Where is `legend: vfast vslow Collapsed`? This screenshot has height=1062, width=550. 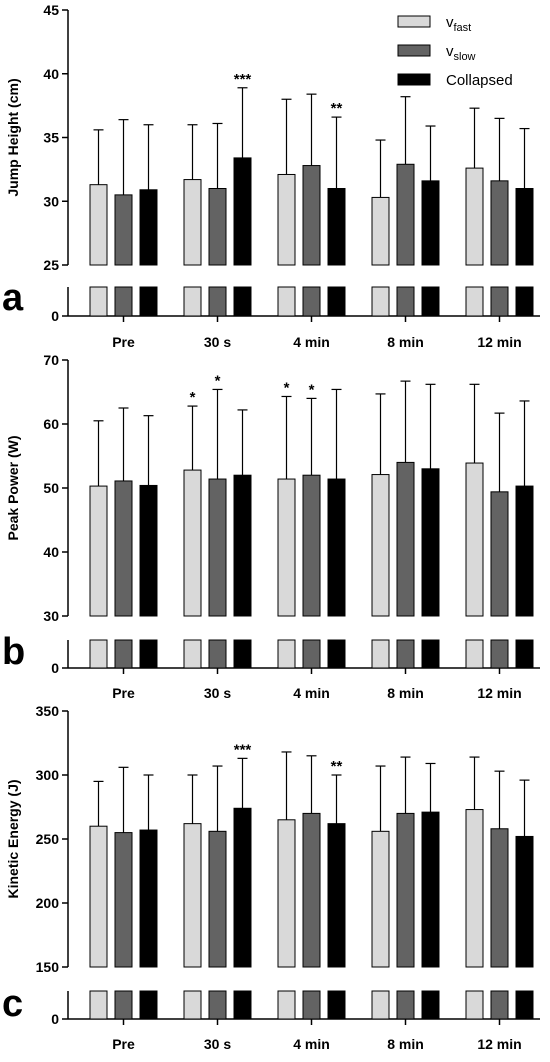
legend: vfast vslow Collapsed is located at coordinates (455, 51).